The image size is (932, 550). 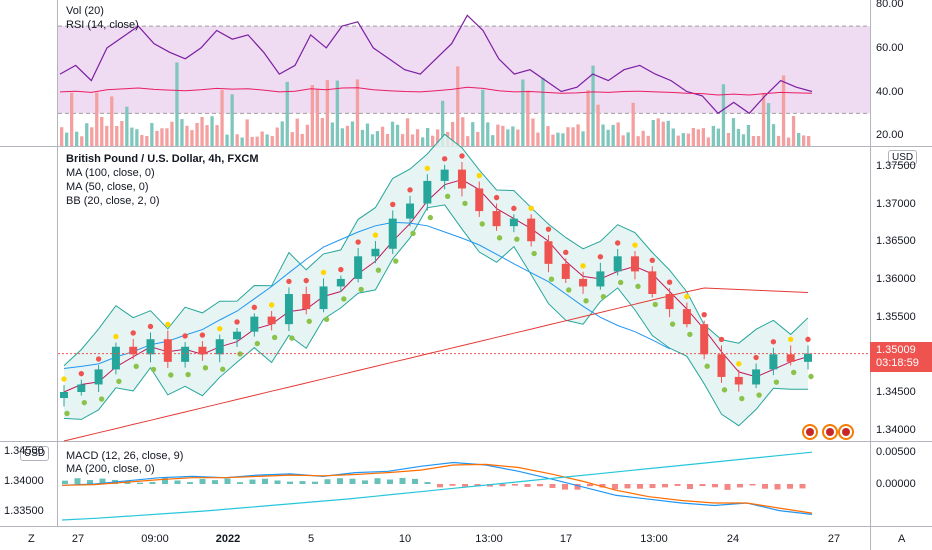 I want to click on price-axis-tick: 1.36000, so click(x=896, y=278).